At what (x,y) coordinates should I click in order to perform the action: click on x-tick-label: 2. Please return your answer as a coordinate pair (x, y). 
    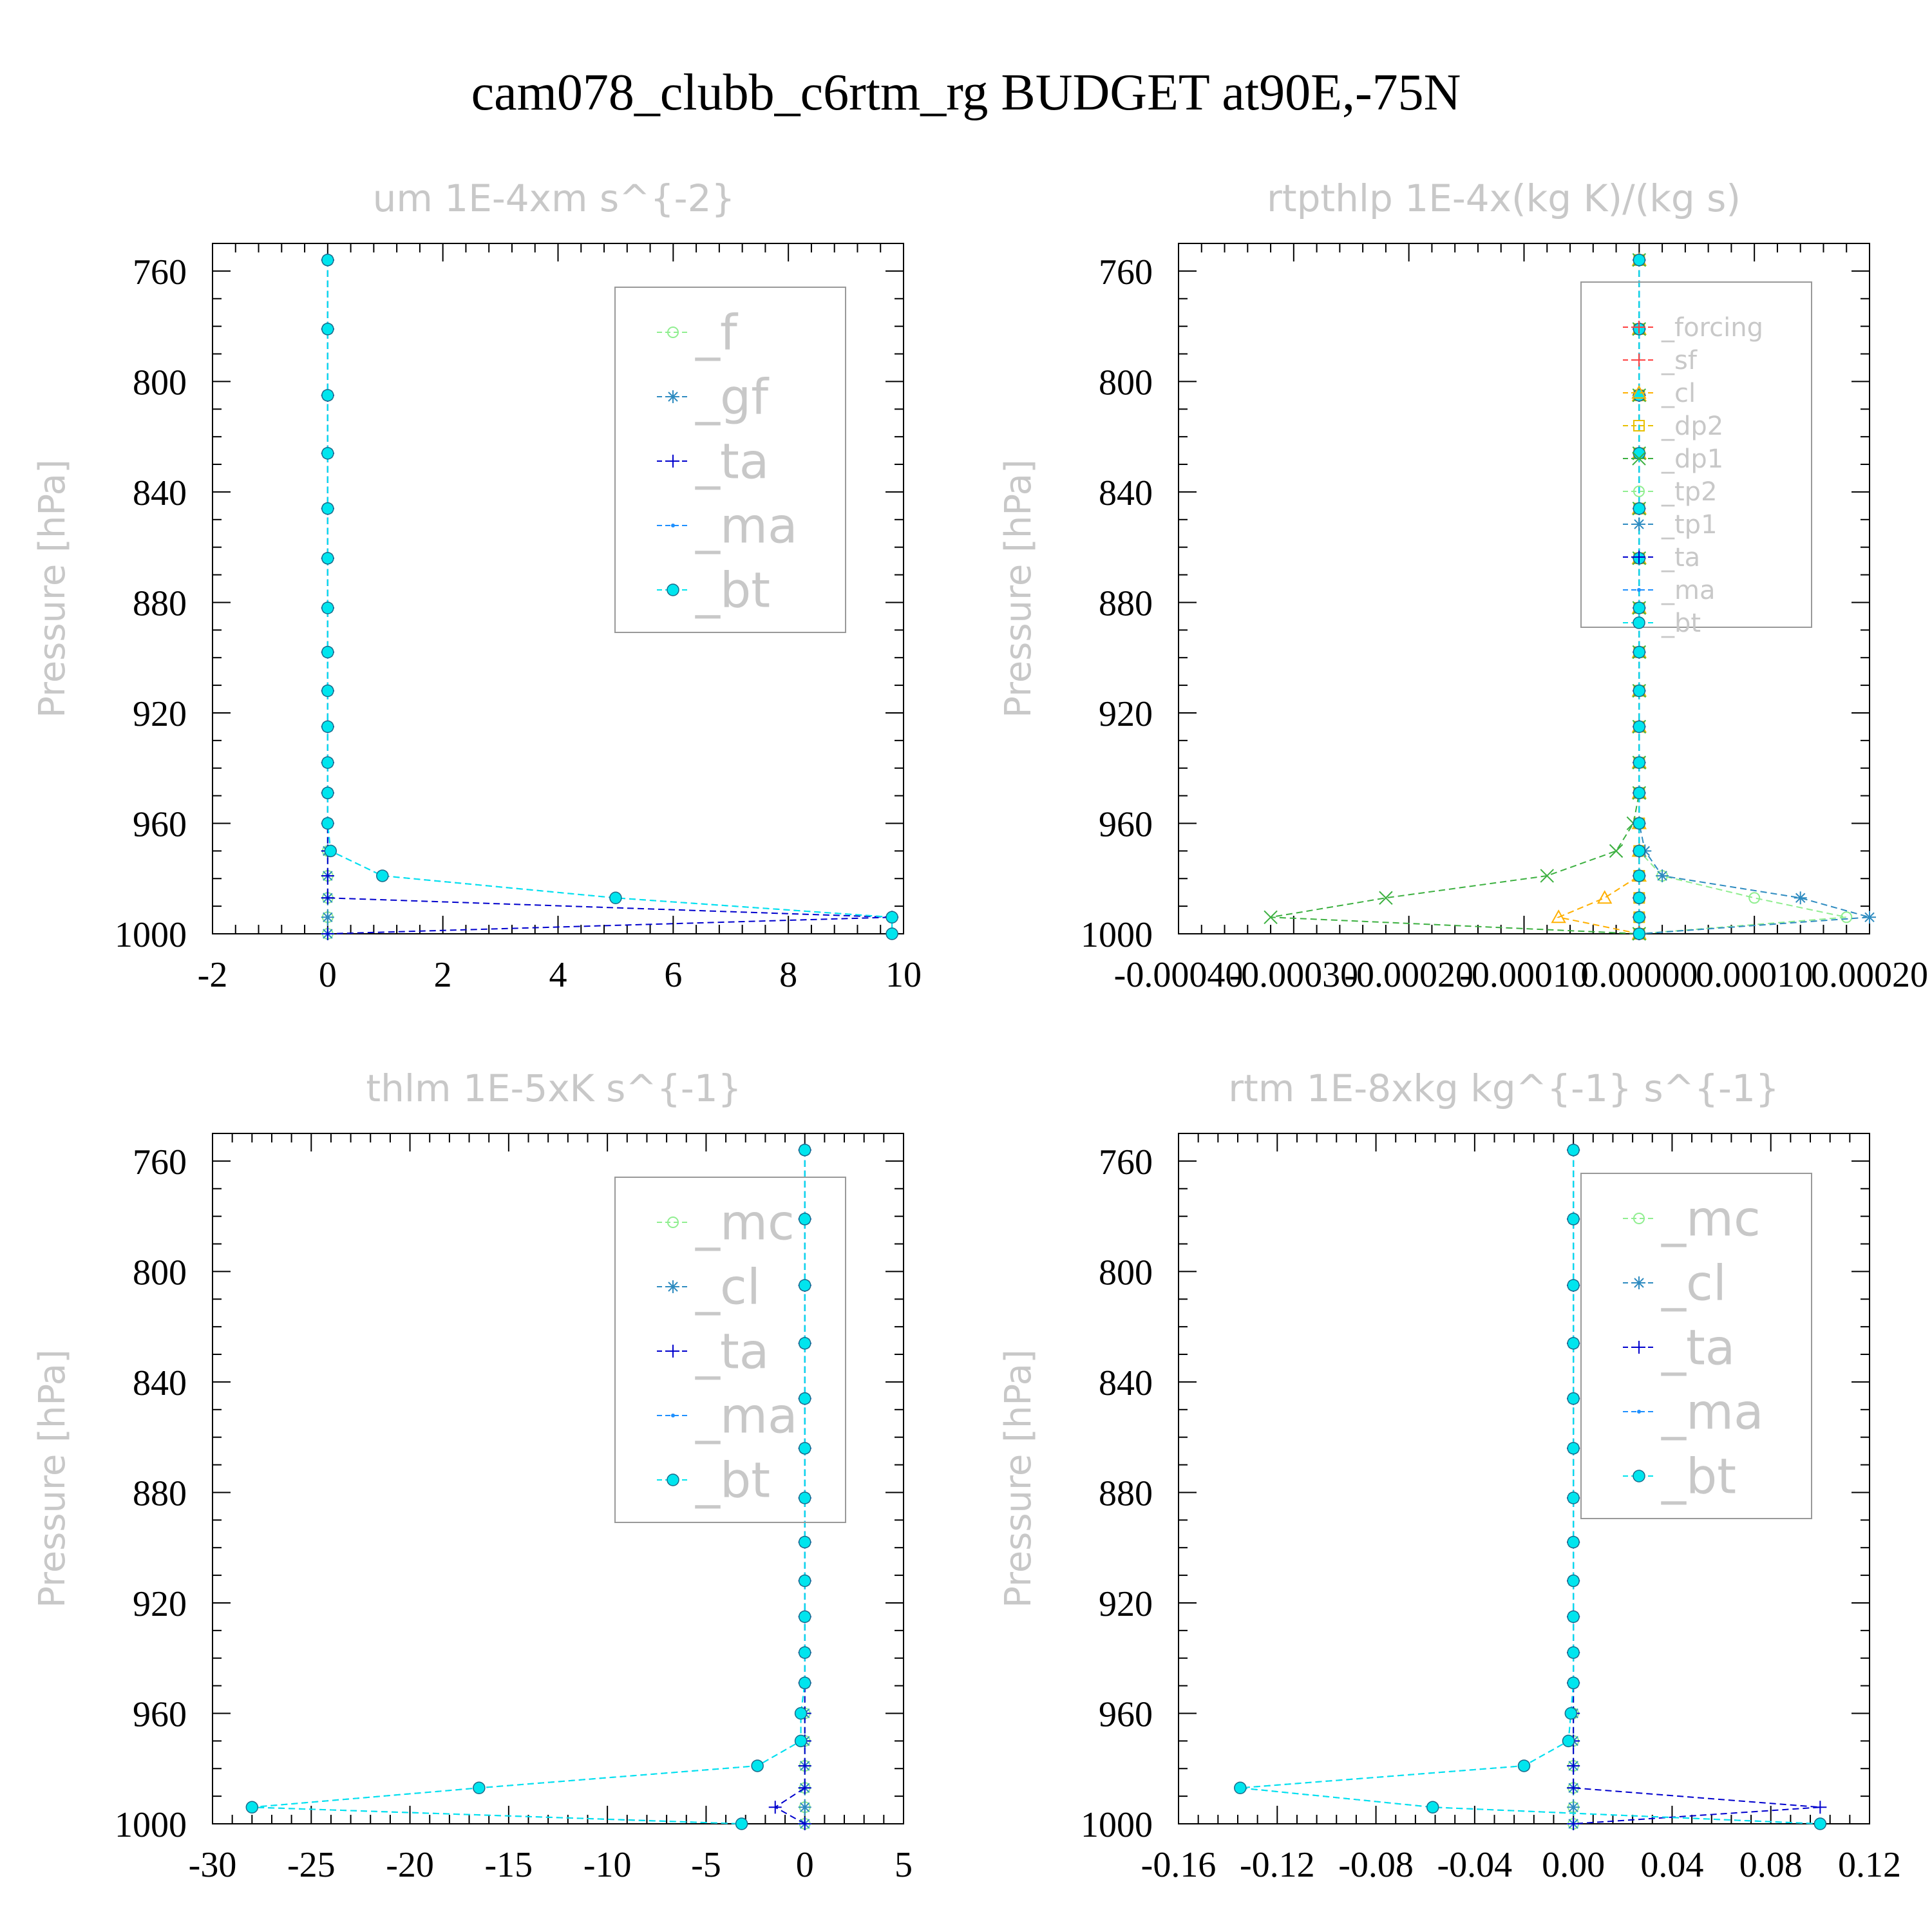
    Looking at the image, I should click on (443, 975).